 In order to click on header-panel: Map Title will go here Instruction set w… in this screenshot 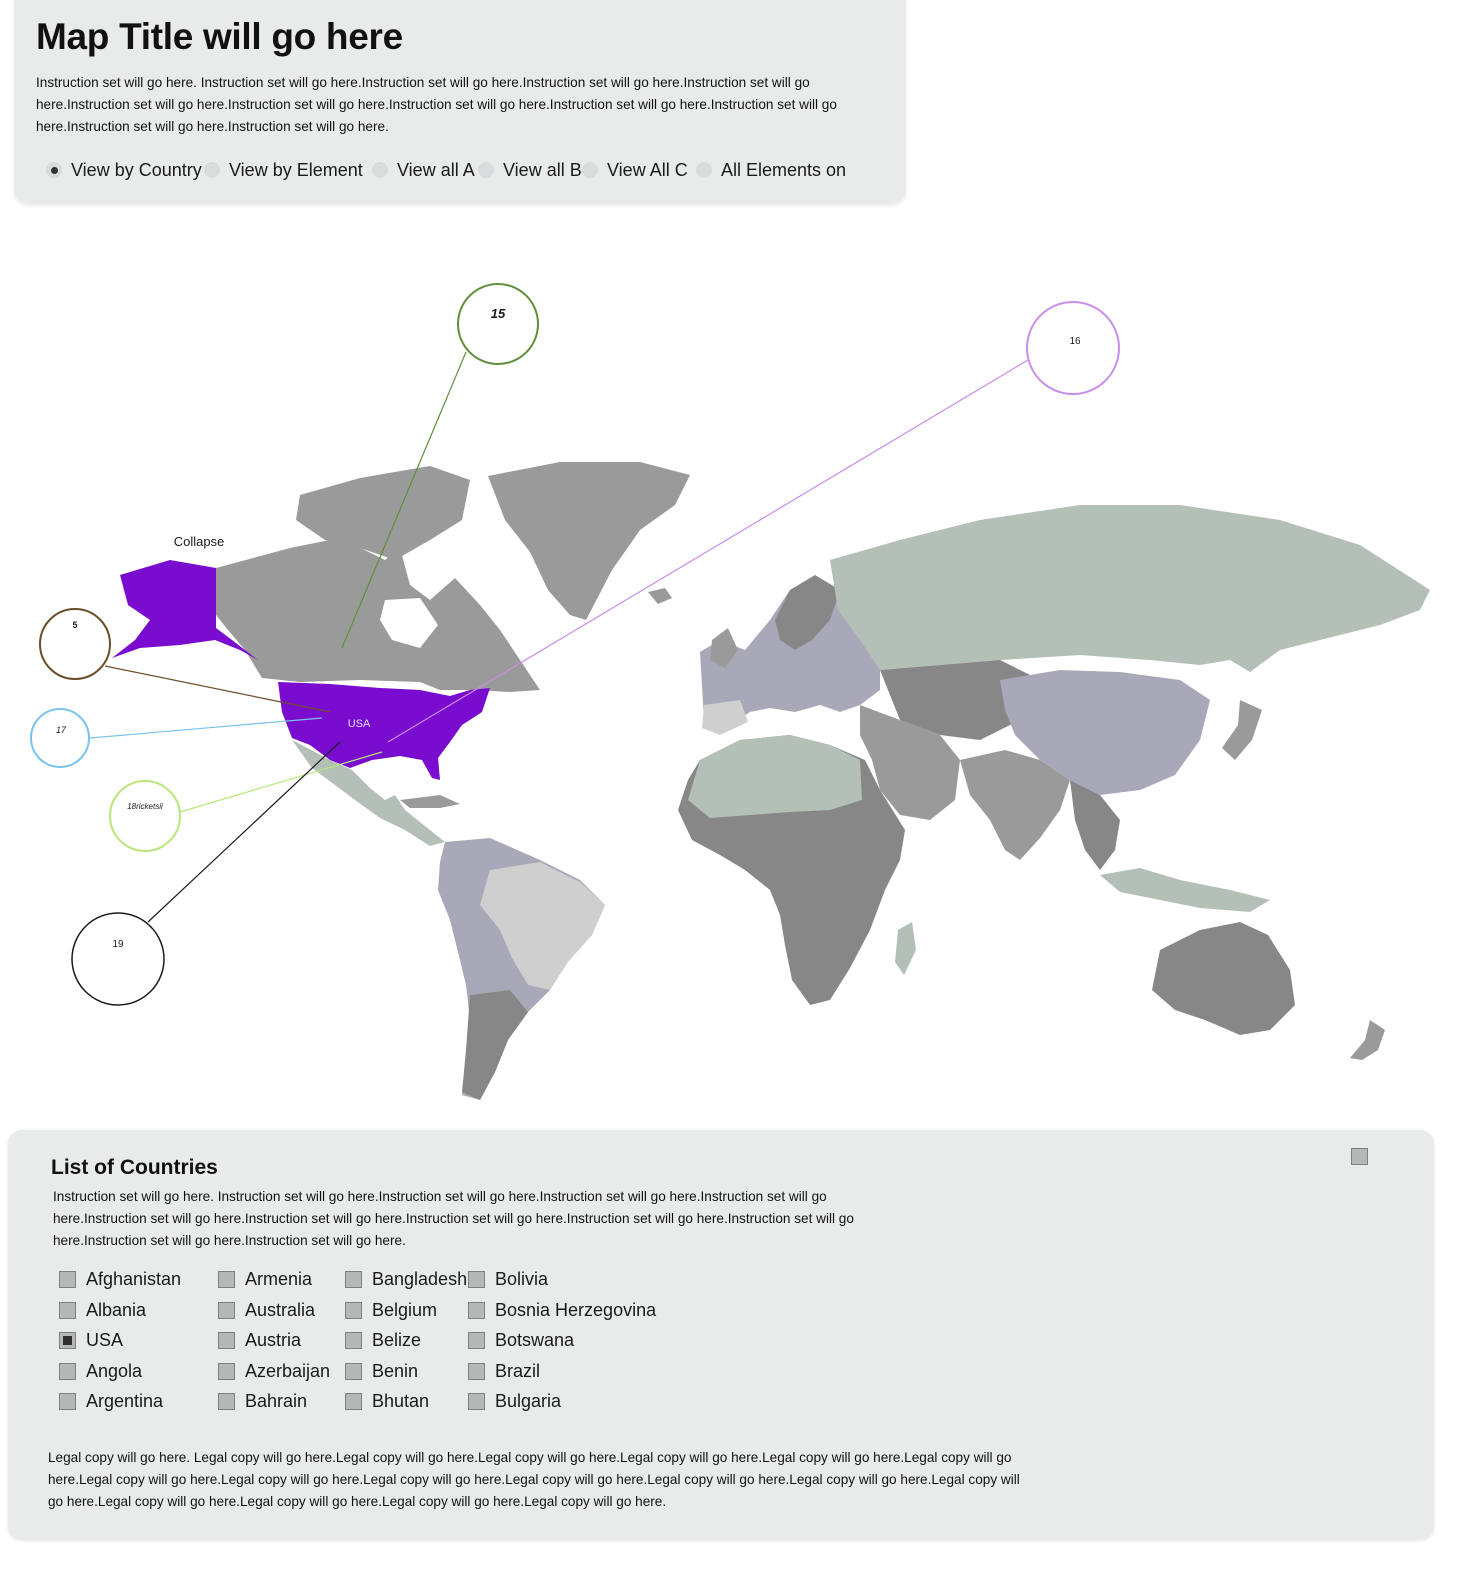, I will do `click(460, 102)`.